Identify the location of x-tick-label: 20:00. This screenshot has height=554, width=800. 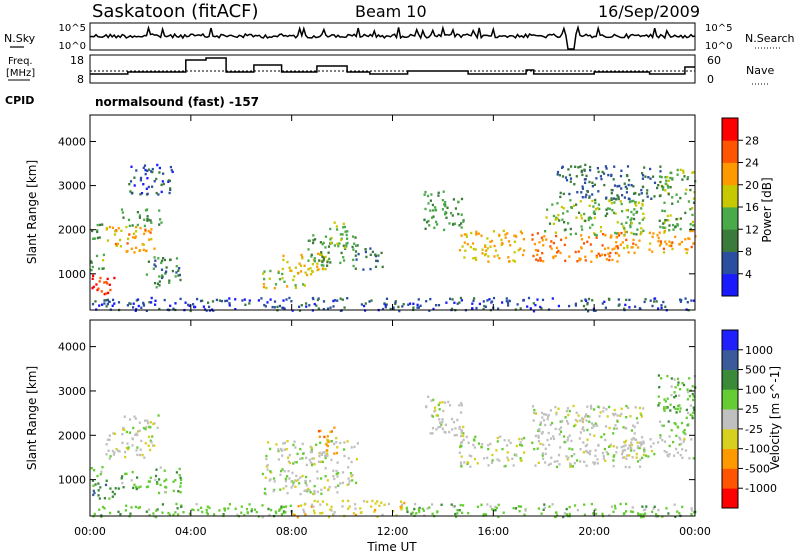
(594, 531).